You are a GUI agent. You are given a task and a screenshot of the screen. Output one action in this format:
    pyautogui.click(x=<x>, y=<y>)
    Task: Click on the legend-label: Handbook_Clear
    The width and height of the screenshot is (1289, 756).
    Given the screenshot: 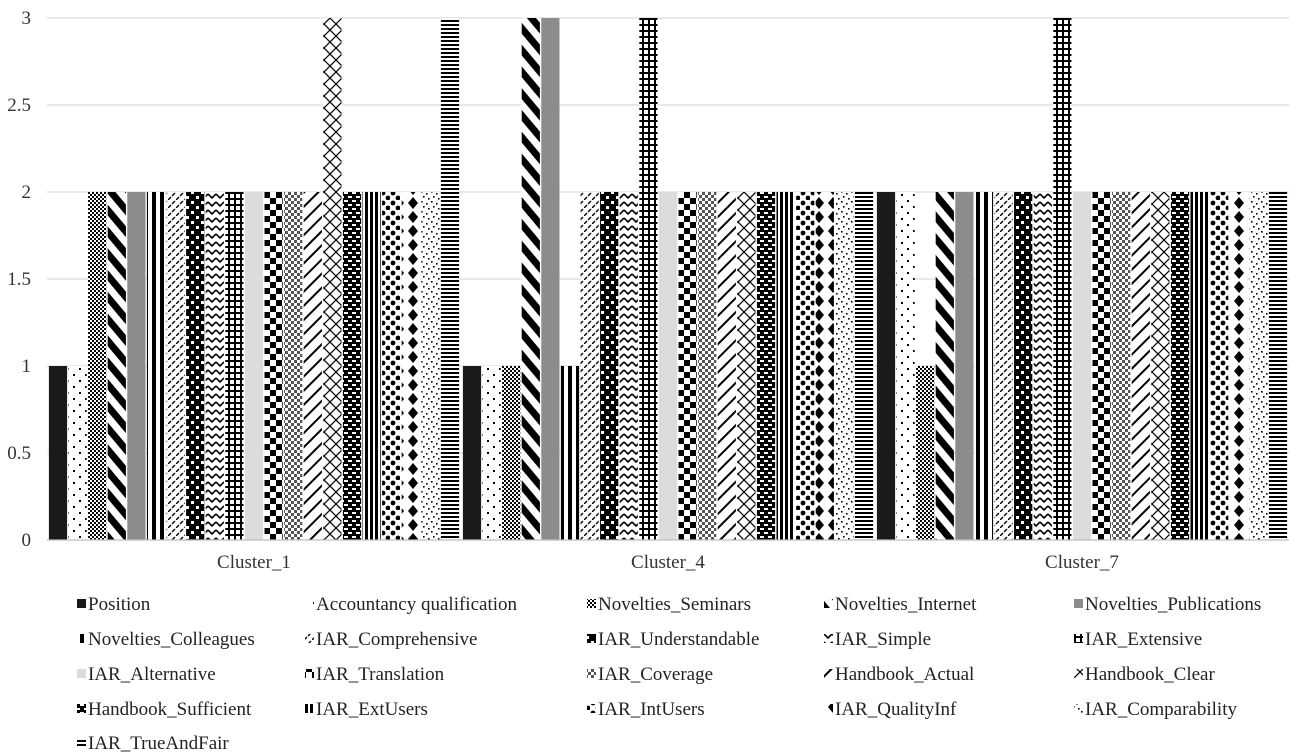 What is the action you would take?
    pyautogui.click(x=1150, y=674)
    